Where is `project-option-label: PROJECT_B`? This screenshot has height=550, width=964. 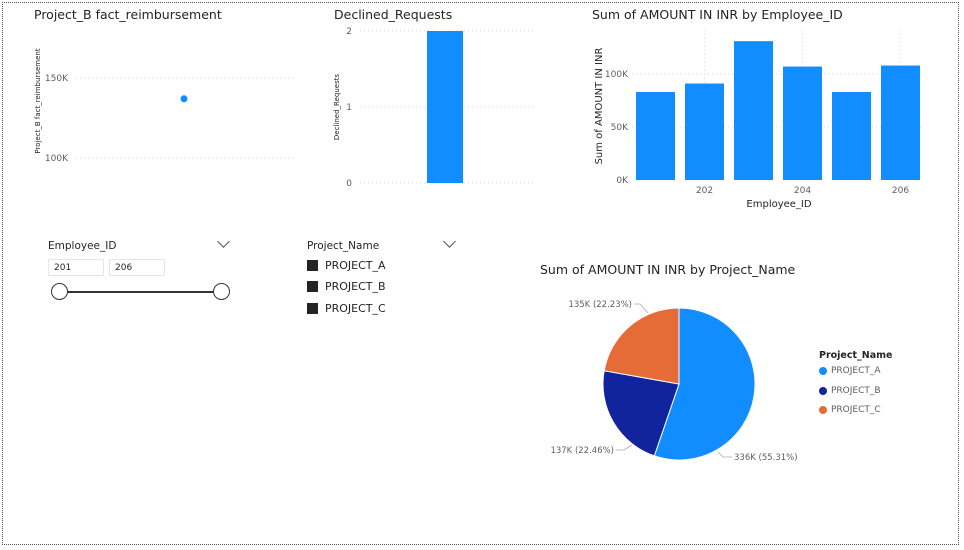 project-option-label: PROJECT_B is located at coordinates (355, 286).